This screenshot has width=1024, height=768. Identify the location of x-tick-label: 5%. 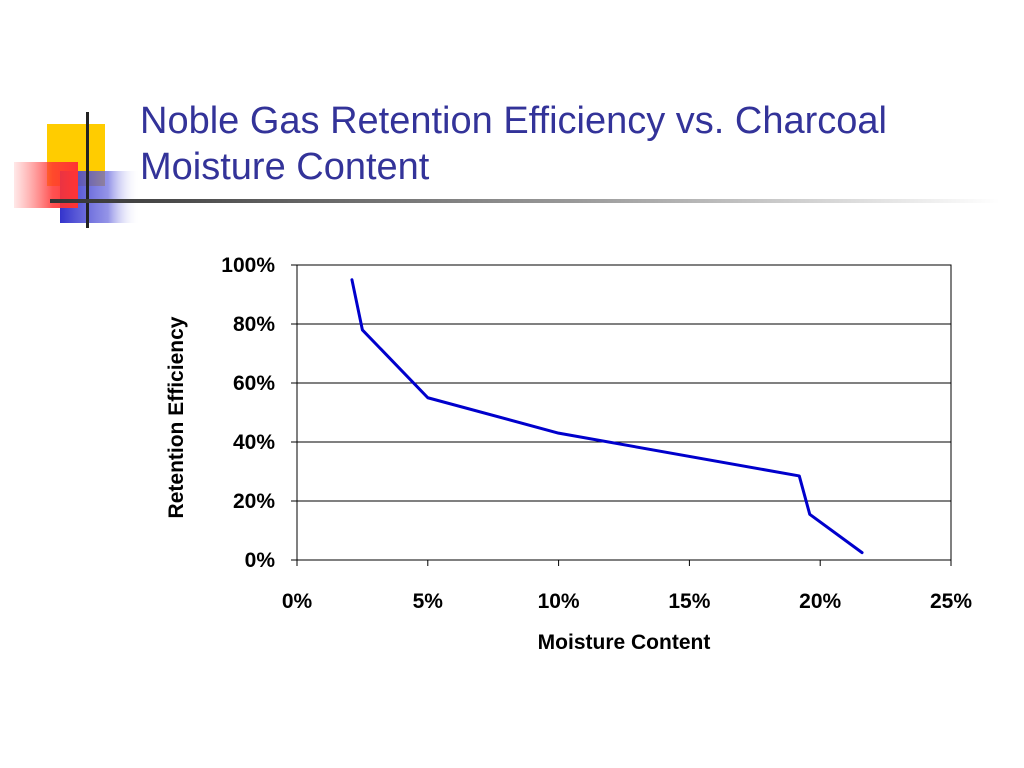
(428, 601).